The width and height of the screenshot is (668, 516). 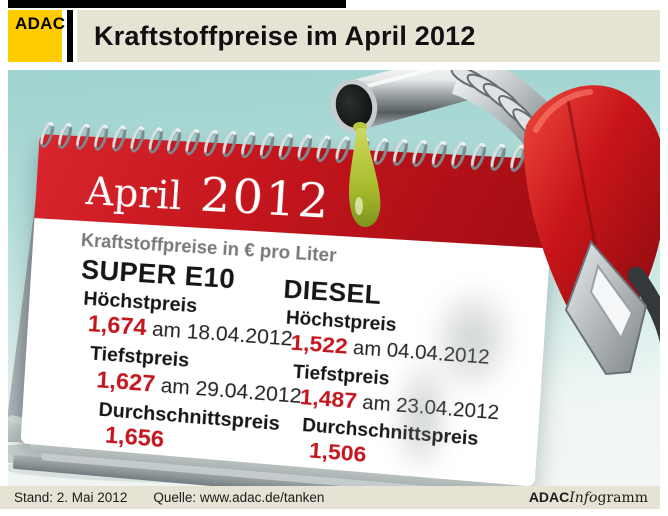 What do you see at coordinates (403, 101) in the screenshot?
I see `nozzle-spout` at bounding box center [403, 101].